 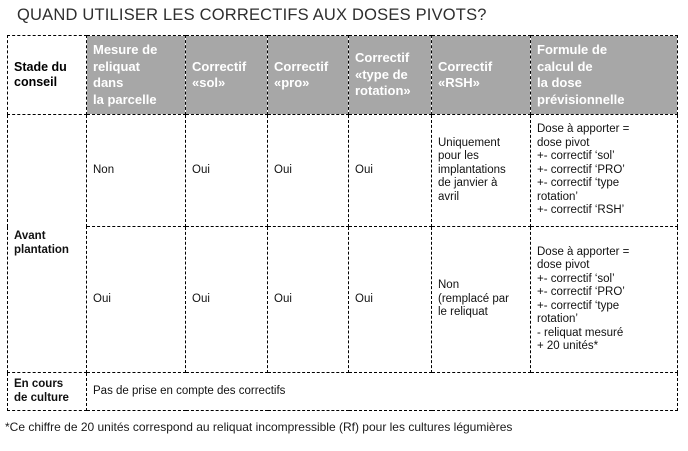 I want to click on cell-r2-mesure-reliquat: Oui, so click(x=136, y=299).